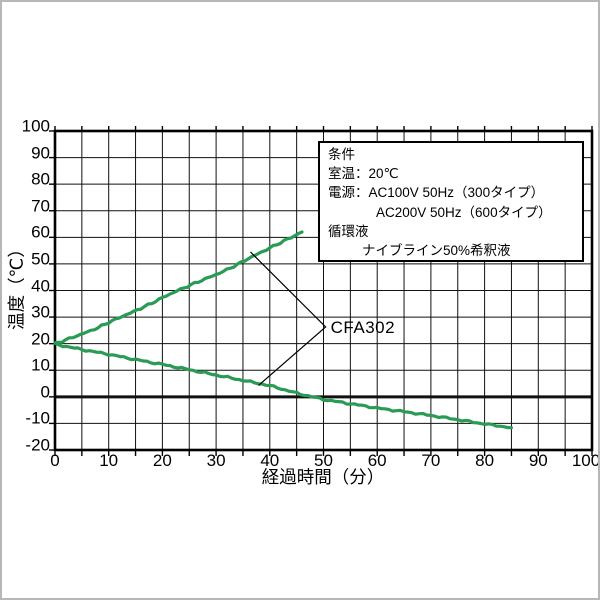  I want to click on x-tick-label: 70, so click(431, 460).